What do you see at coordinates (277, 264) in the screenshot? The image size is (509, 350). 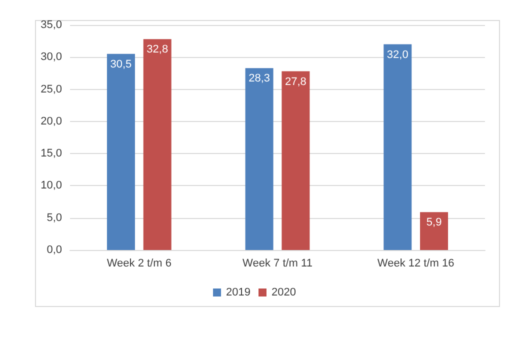 I see `x-tick-label: Week 7 t/m 11` at bounding box center [277, 264].